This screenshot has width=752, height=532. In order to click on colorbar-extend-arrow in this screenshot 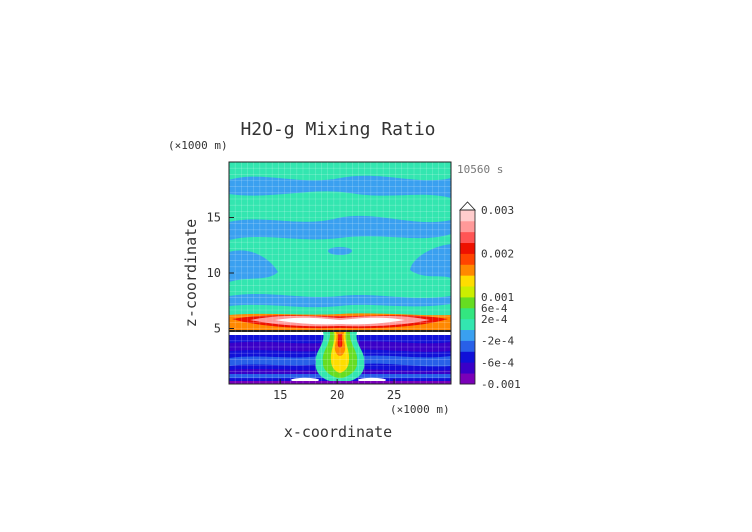, I will do `click(467, 206)`.